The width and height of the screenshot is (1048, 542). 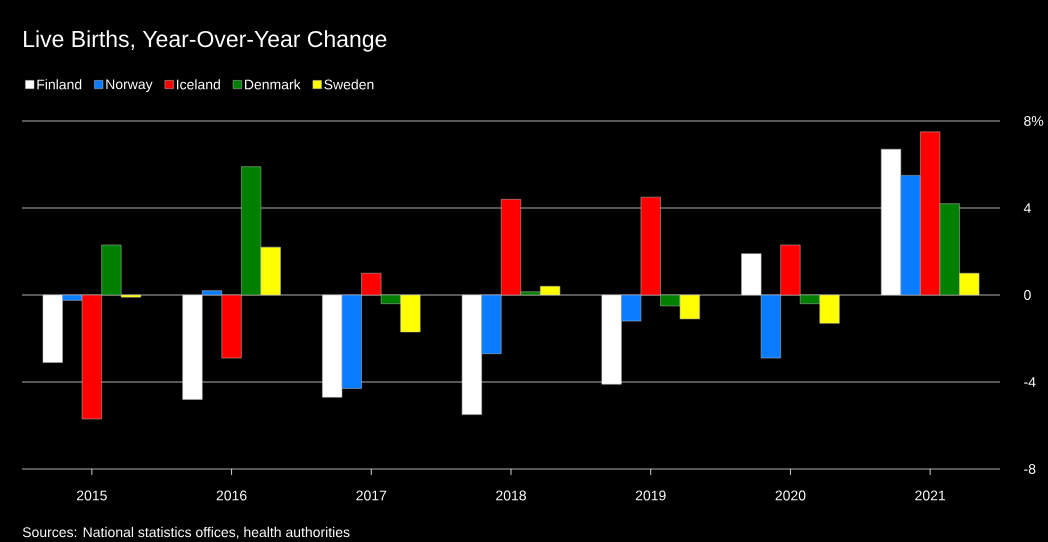 What do you see at coordinates (198, 84) in the screenshot?
I see `legend-label: Iceland` at bounding box center [198, 84].